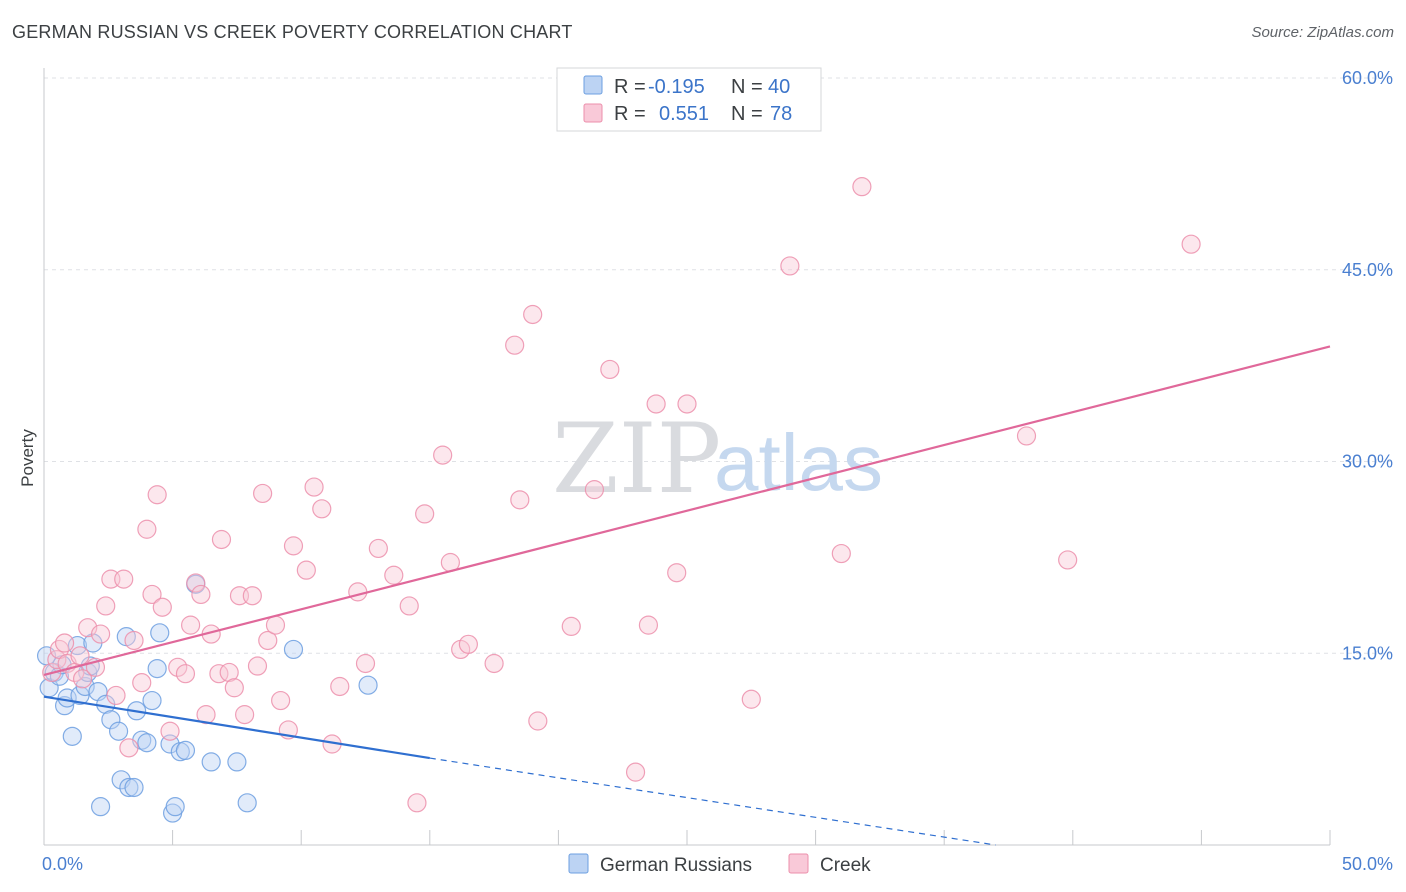 This screenshot has width=1406, height=892. Describe the element at coordinates (27, 458) in the screenshot. I see `y-axis-label: Poverty` at that location.